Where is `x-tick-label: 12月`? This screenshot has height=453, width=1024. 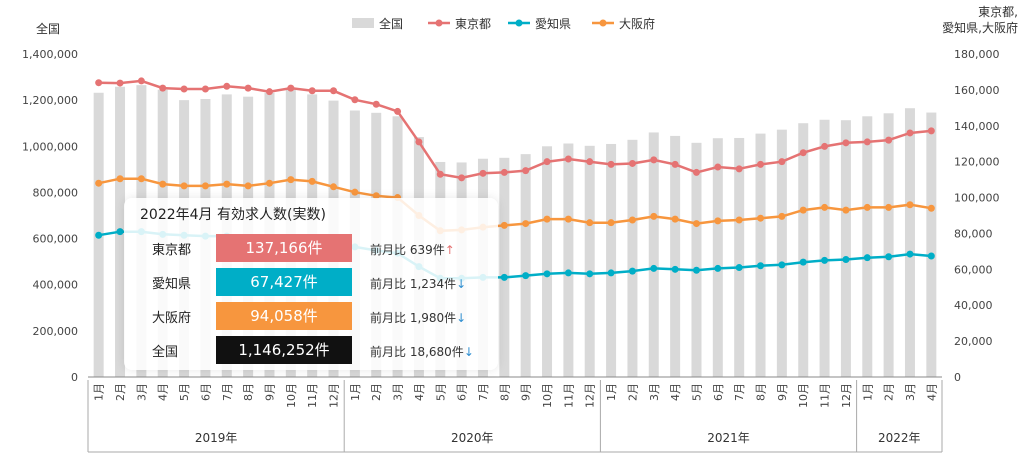
x-tick-label: 12月 is located at coordinates (590, 395).